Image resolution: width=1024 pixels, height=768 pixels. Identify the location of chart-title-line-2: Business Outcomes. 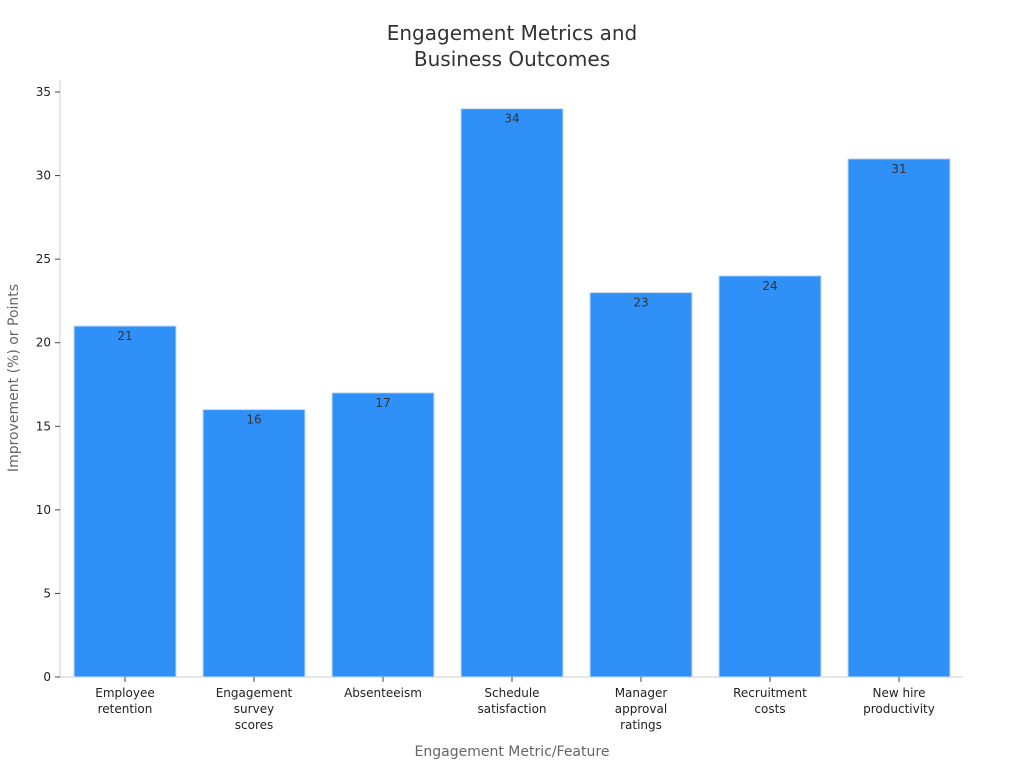
(512, 59).